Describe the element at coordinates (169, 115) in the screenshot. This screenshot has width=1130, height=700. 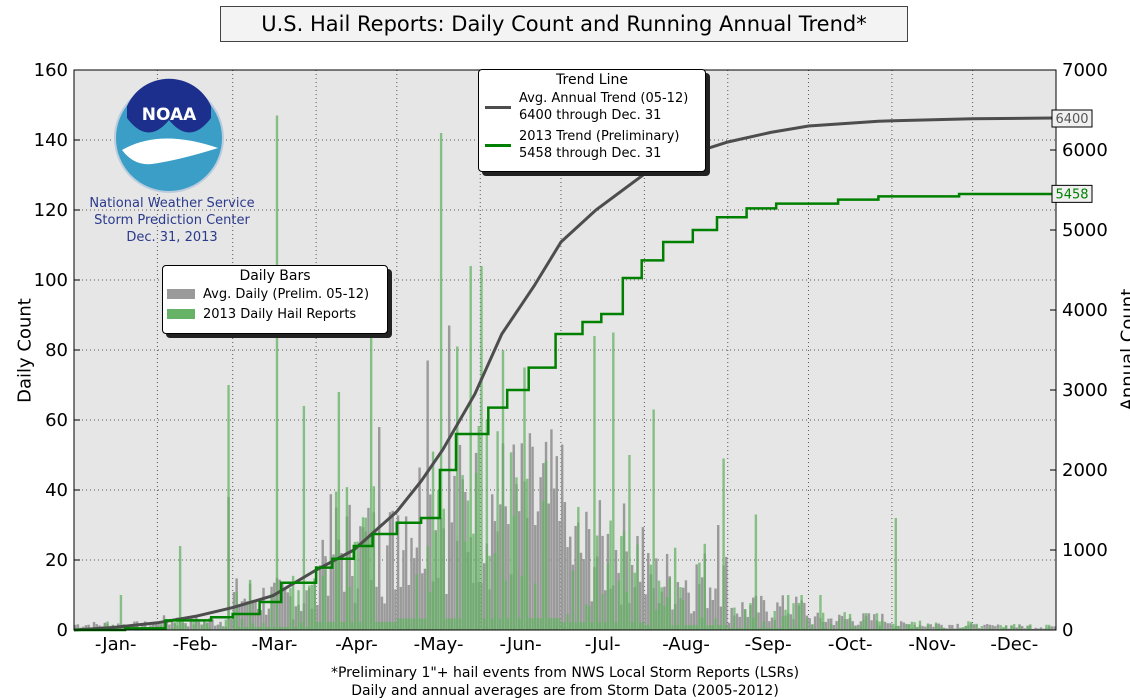
I see `noaa-logo-text: NOAA` at that location.